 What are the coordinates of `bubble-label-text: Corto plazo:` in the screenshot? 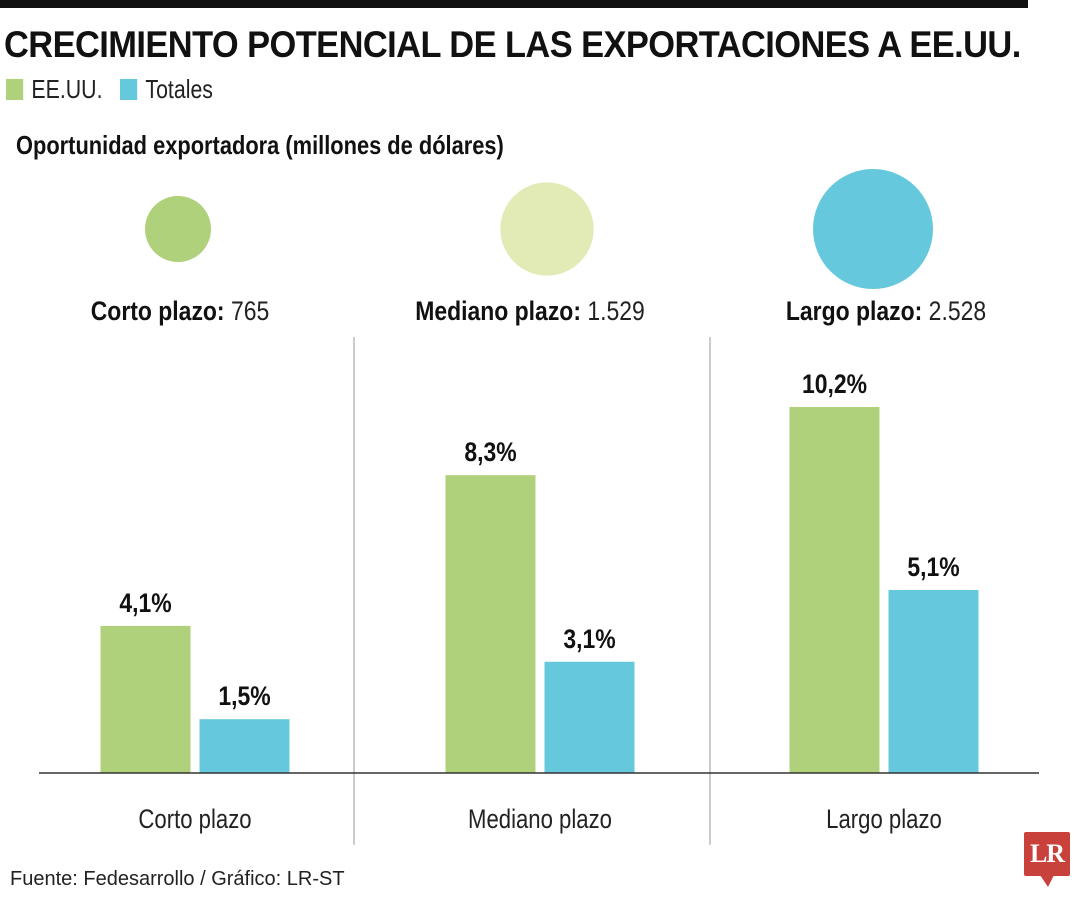 It's located at (157, 311).